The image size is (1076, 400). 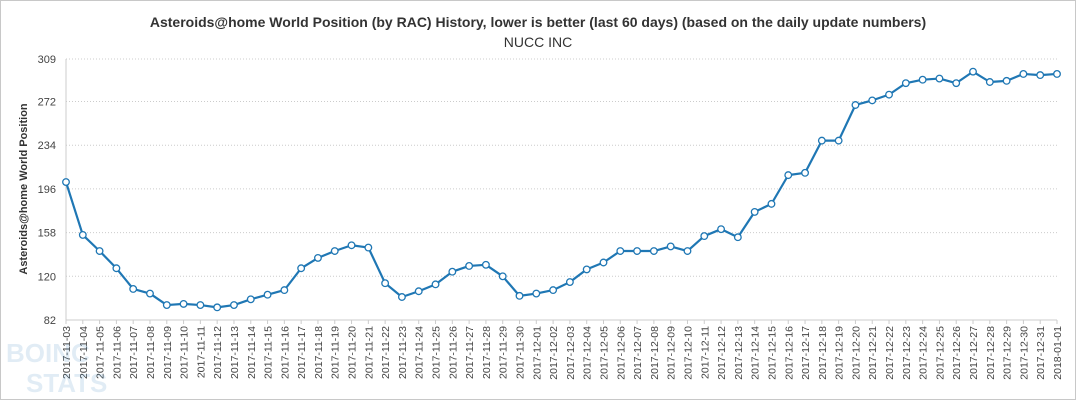 I want to click on x-tick-label: 2017-11-10, so click(x=185, y=352).